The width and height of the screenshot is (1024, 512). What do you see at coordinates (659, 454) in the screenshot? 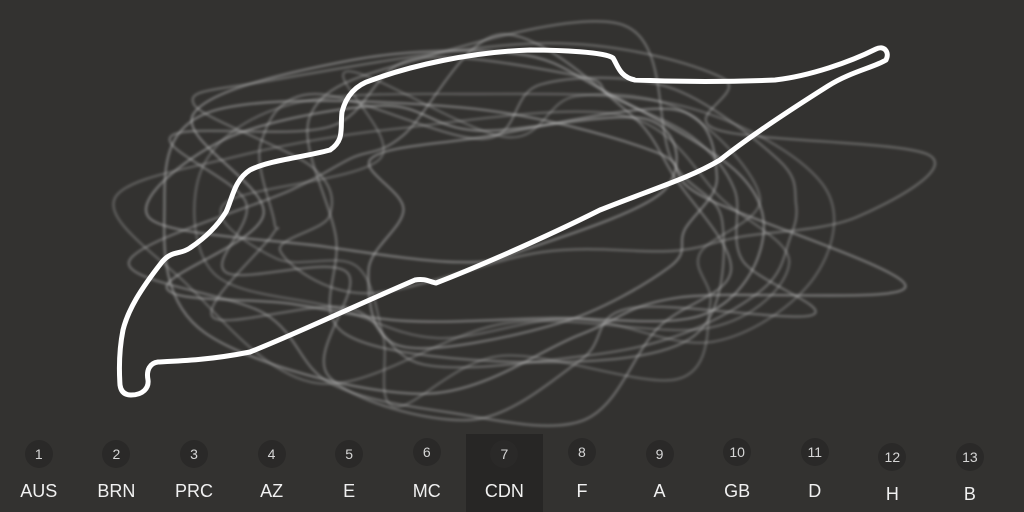
I see `race-number-badge: 9` at bounding box center [659, 454].